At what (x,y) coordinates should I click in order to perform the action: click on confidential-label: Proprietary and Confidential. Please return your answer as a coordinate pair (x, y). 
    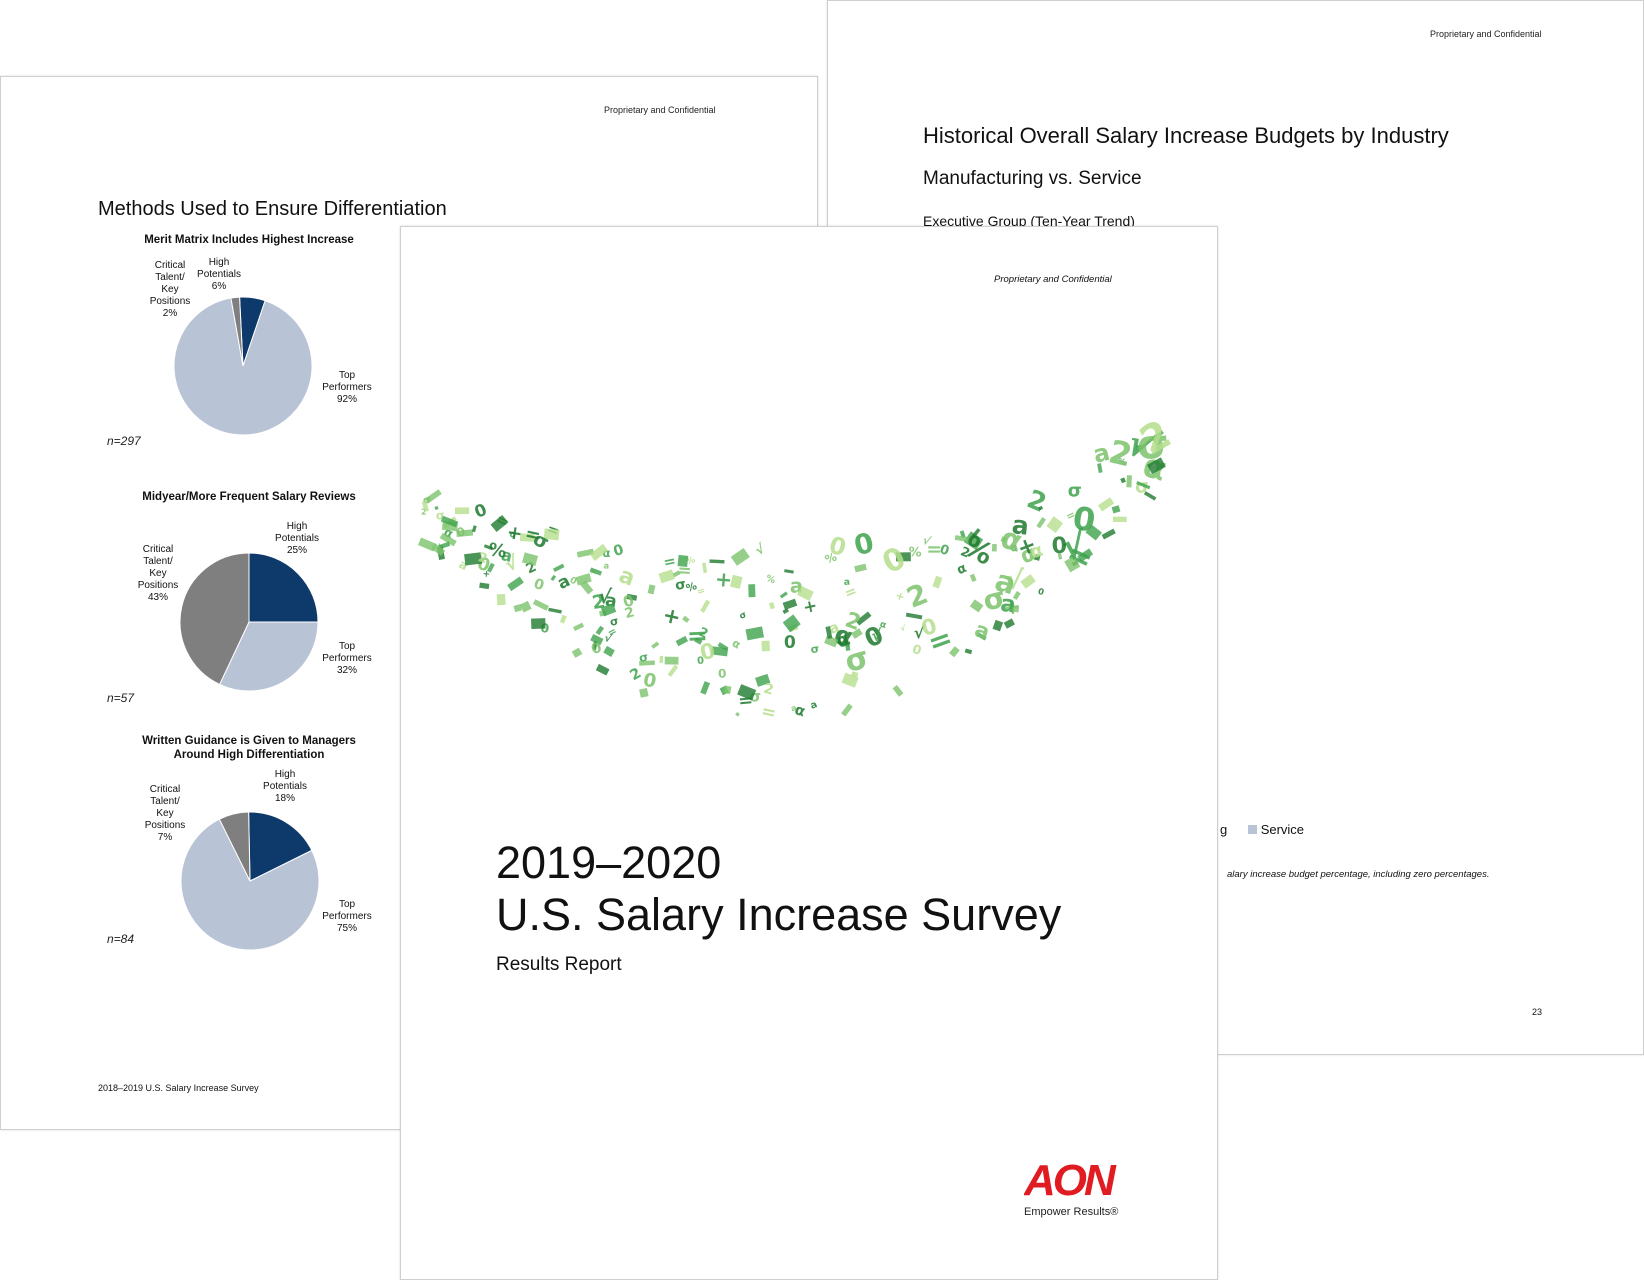
    Looking at the image, I should click on (1486, 34).